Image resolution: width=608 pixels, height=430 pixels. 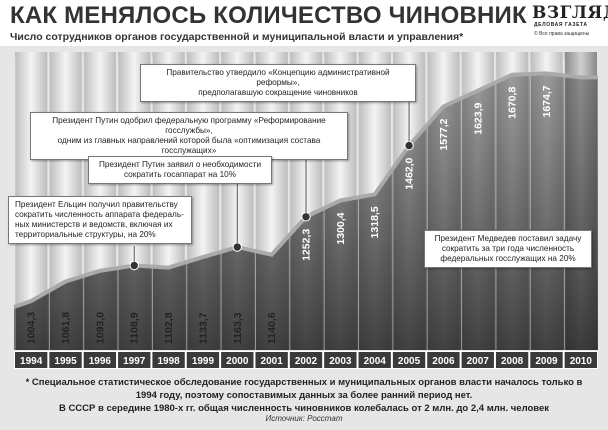 I want to click on year-cell-2005, so click(x=409, y=360).